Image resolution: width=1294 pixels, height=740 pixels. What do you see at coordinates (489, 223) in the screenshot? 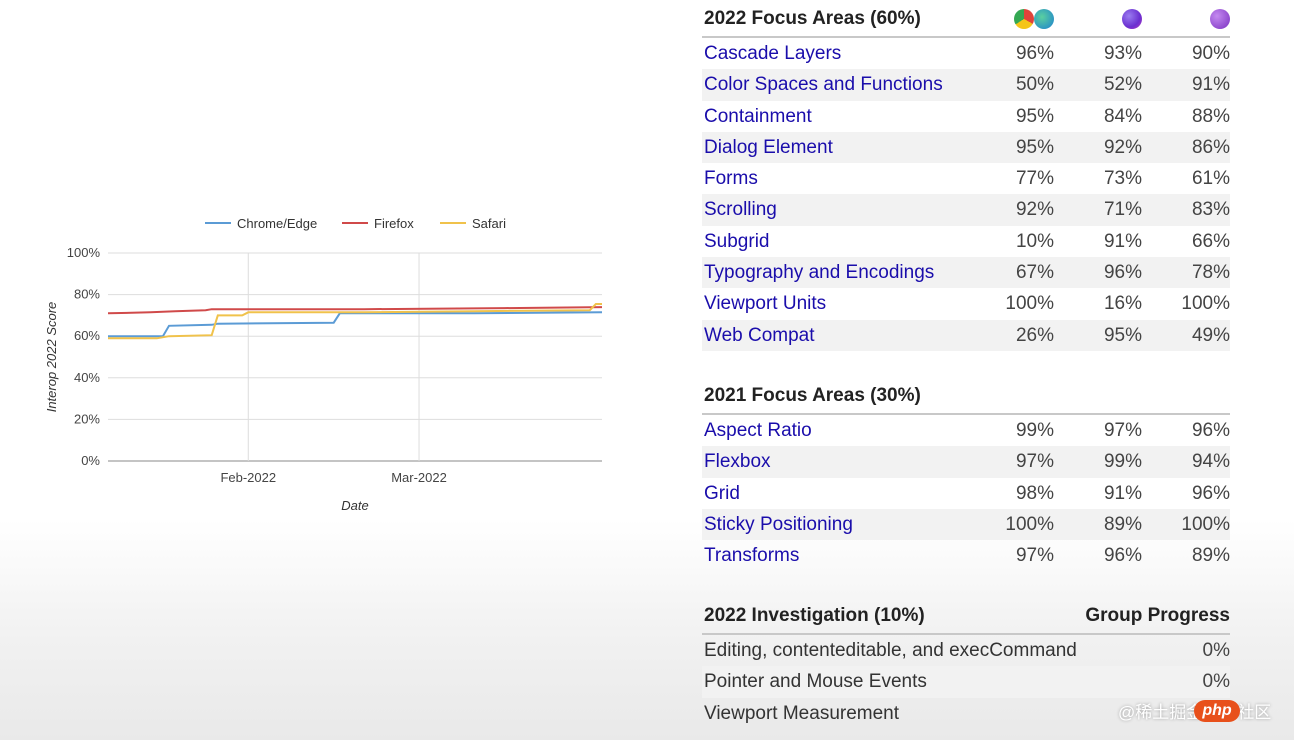
I see `legend-label: Safari` at bounding box center [489, 223].